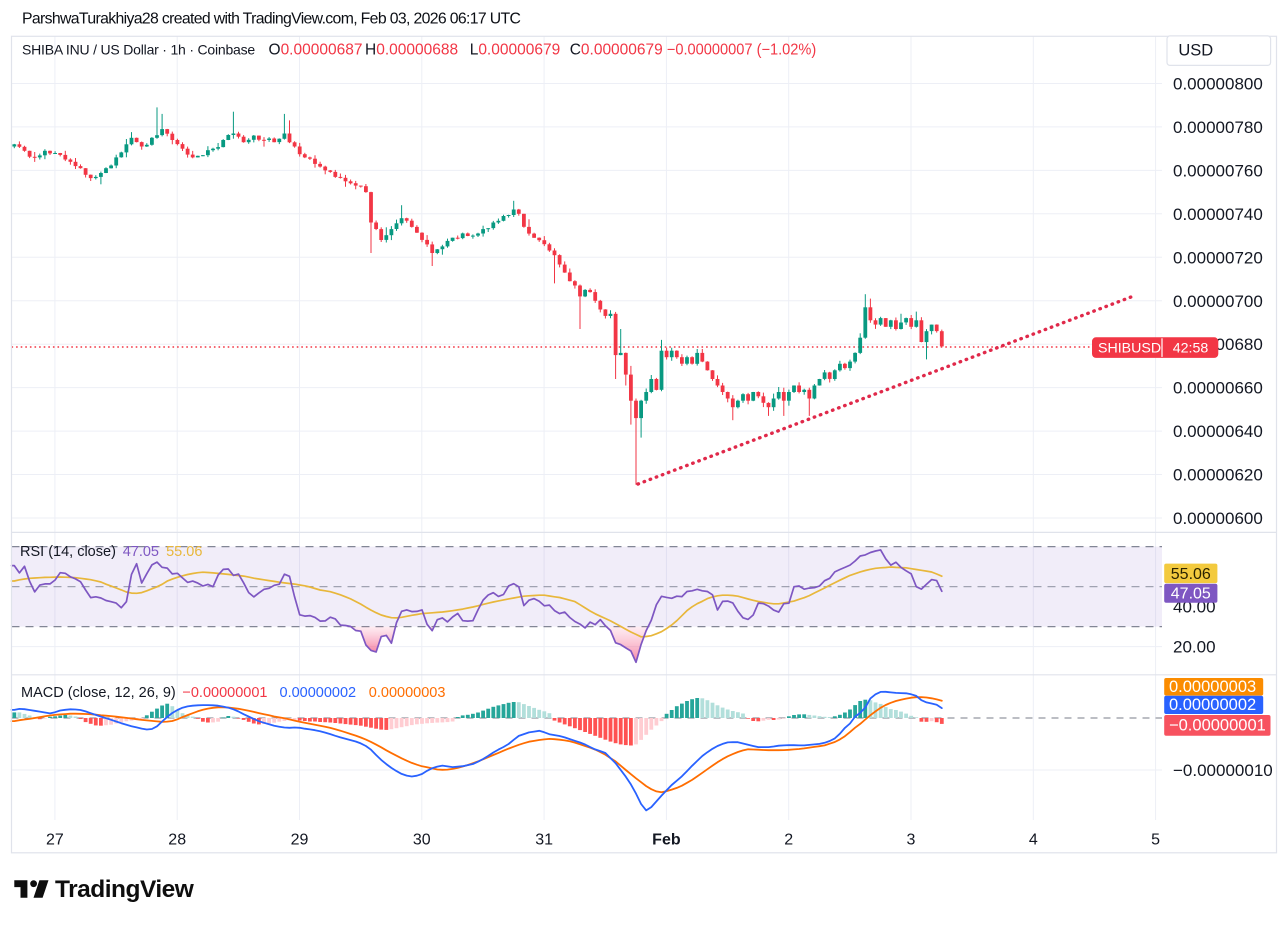 This screenshot has width=1288, height=929. Describe the element at coordinates (1218, 84) in the screenshot. I see `svg-text: 0.00000800` at that location.